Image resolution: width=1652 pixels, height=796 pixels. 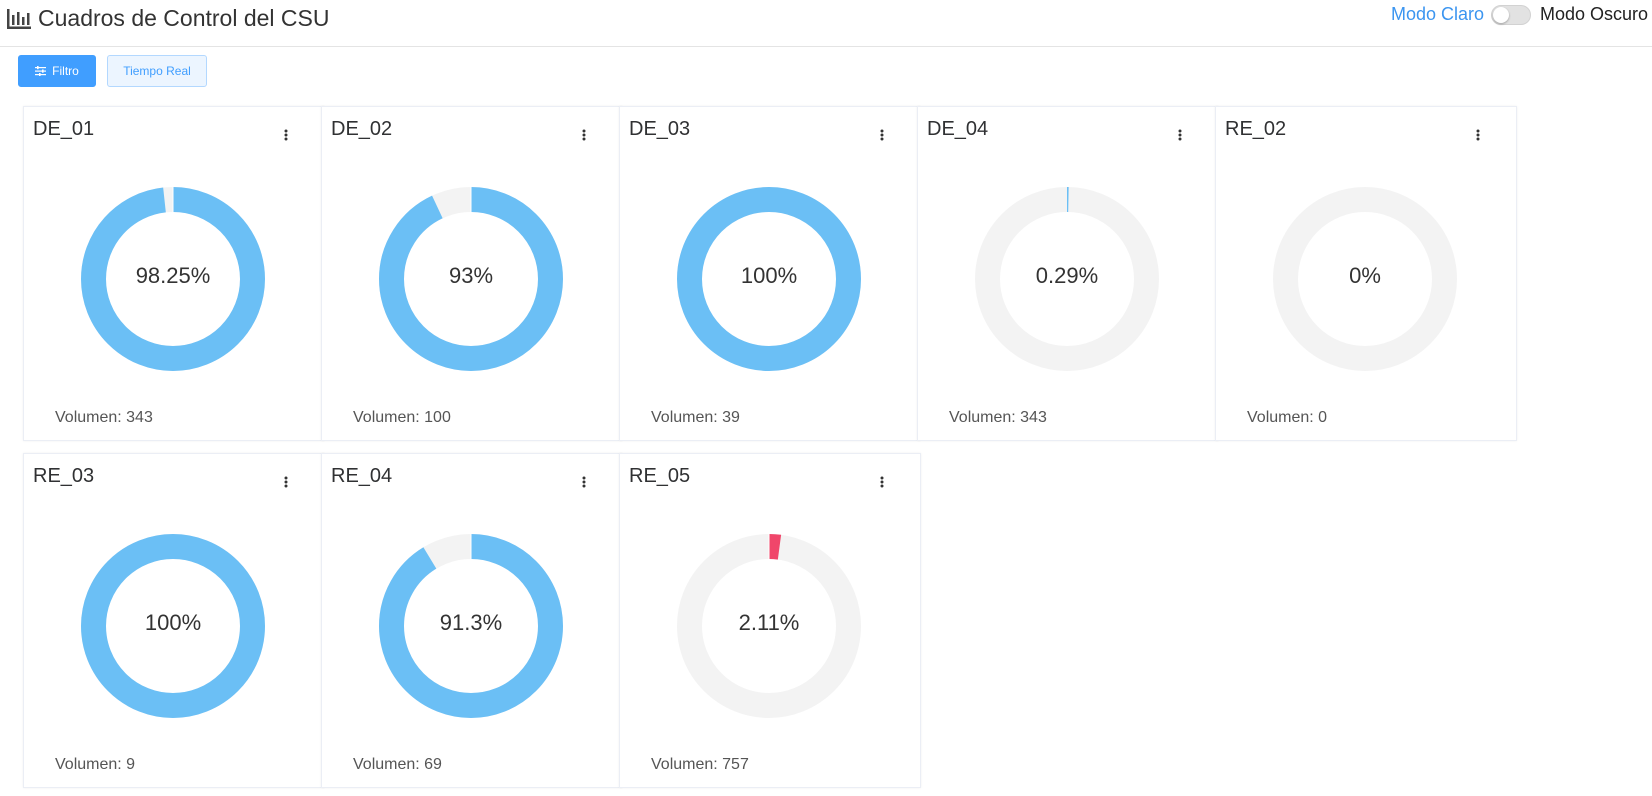 I want to click on donut-percent-label: 0.29%, so click(x=1067, y=275).